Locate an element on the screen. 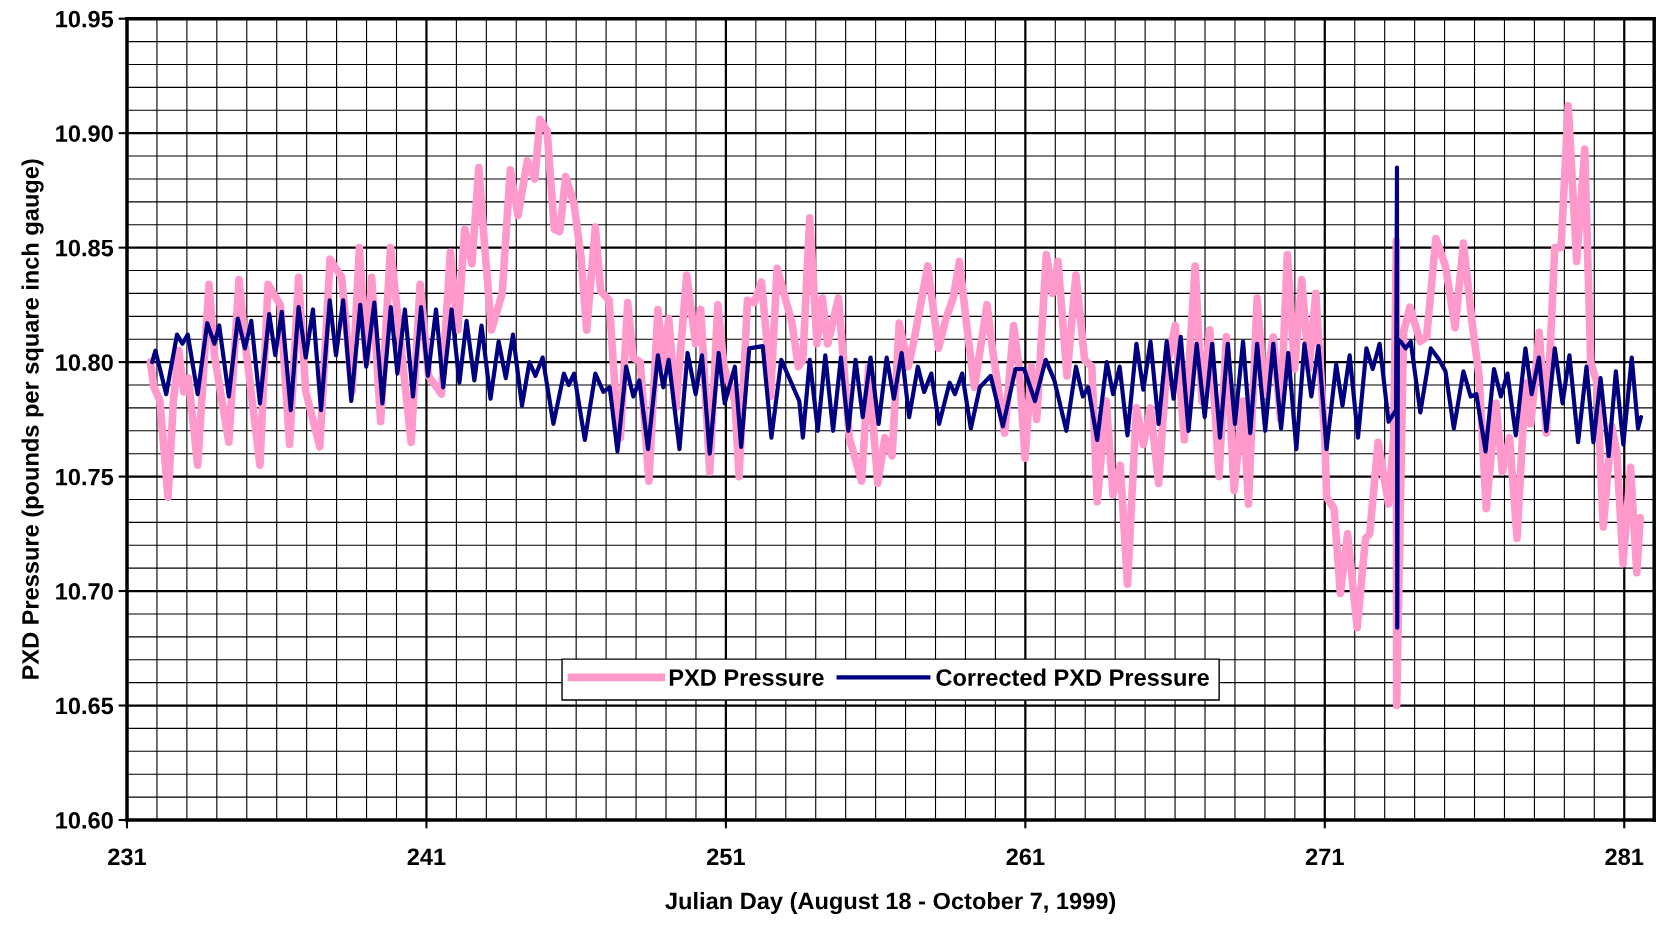 The height and width of the screenshot is (935, 1660). x-axis-title: Julian Day (August 18 - October 7, 1999) is located at coordinates (890, 903).